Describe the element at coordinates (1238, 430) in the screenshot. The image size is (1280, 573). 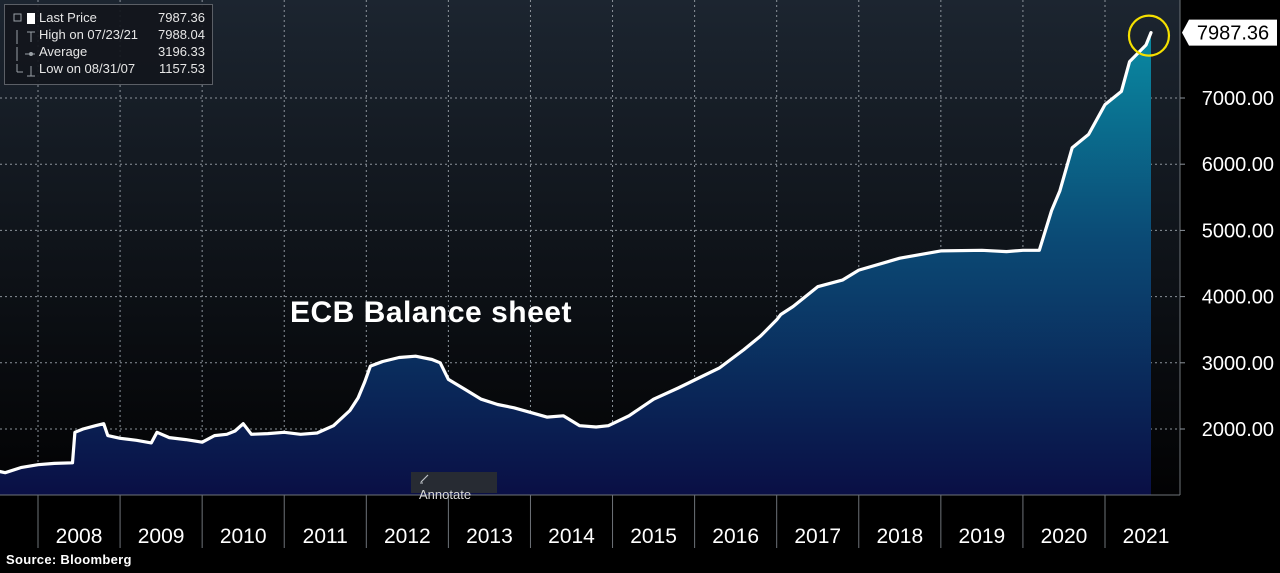
I see `y-tick-label: 2000.00` at that location.